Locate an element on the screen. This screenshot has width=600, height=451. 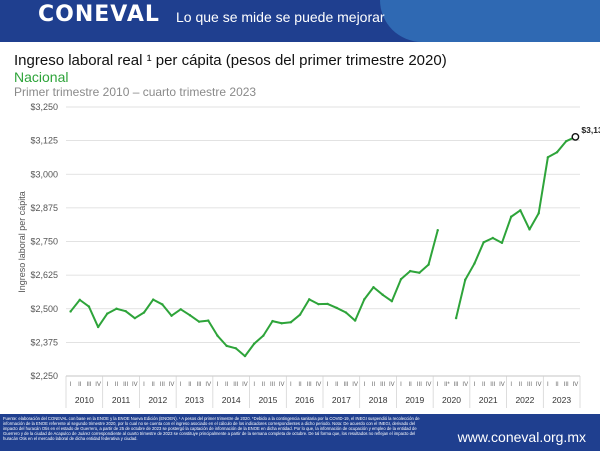
year-label: 2015 is located at coordinates (267, 400).